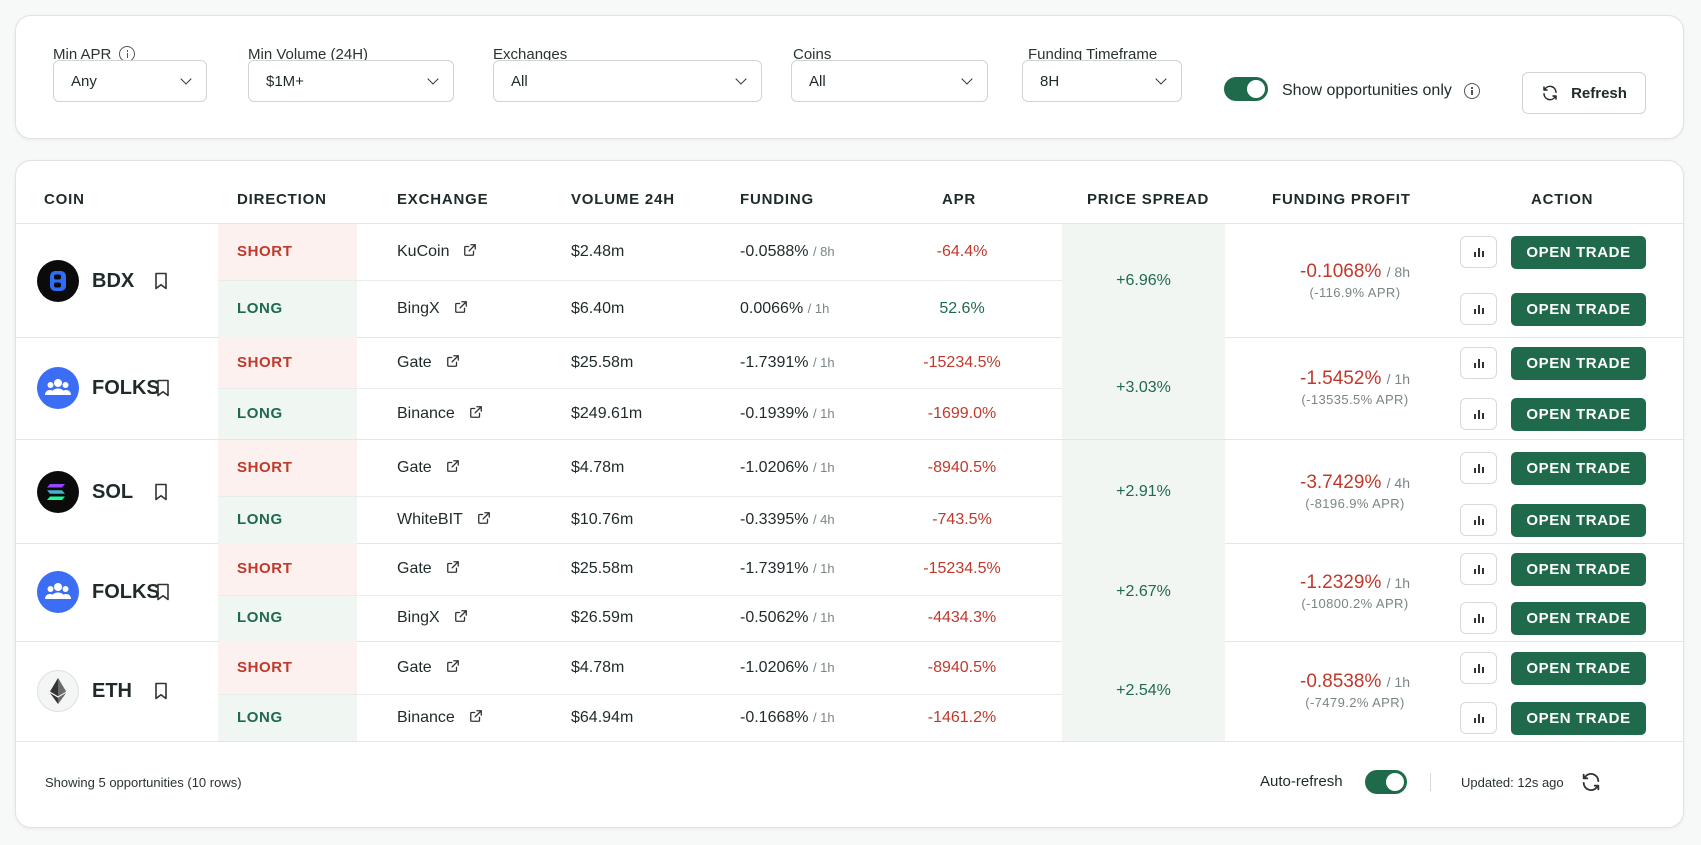  What do you see at coordinates (1398, 583) in the screenshot?
I see `funding-profit-interval: / 1h` at bounding box center [1398, 583].